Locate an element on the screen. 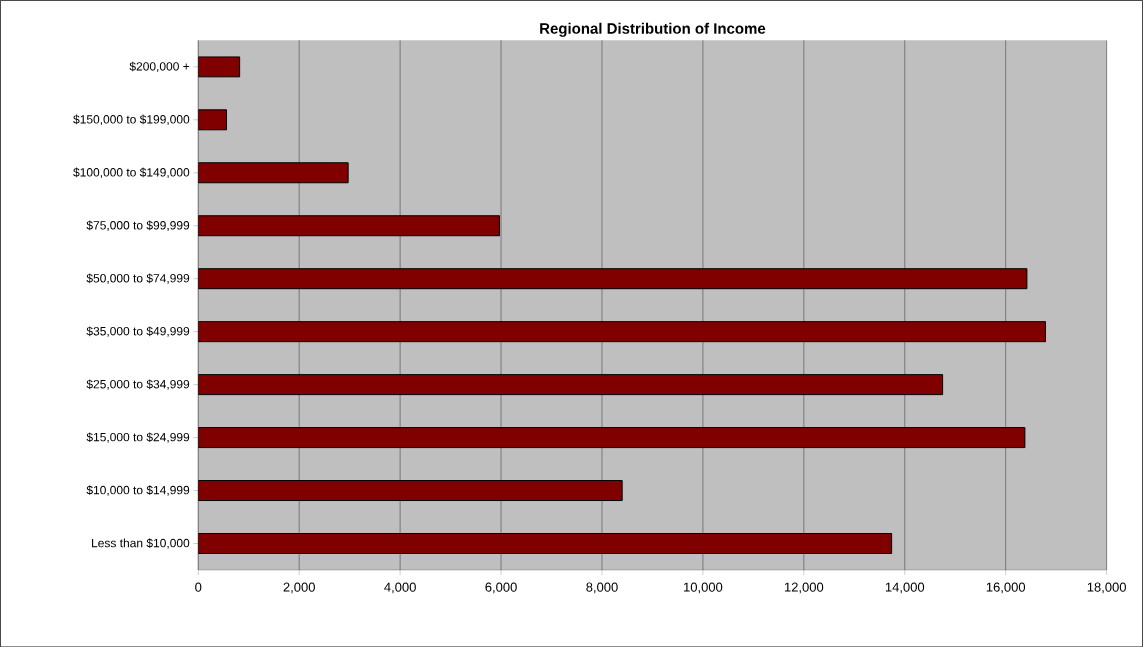  y-tick-label: $75,000 to $99,999 is located at coordinates (138, 225).